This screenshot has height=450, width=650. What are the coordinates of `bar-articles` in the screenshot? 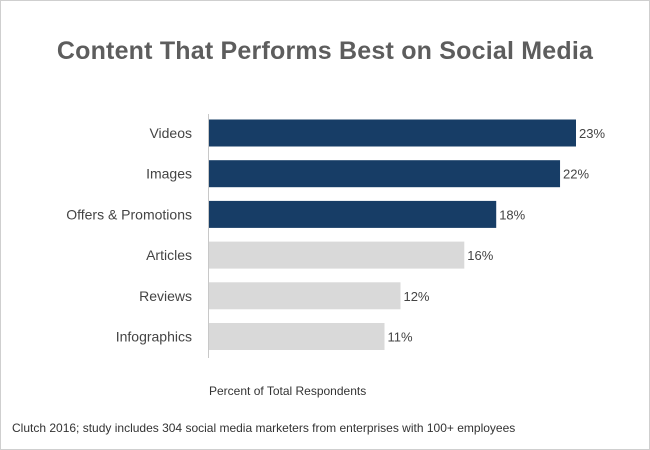 It's located at (337, 255).